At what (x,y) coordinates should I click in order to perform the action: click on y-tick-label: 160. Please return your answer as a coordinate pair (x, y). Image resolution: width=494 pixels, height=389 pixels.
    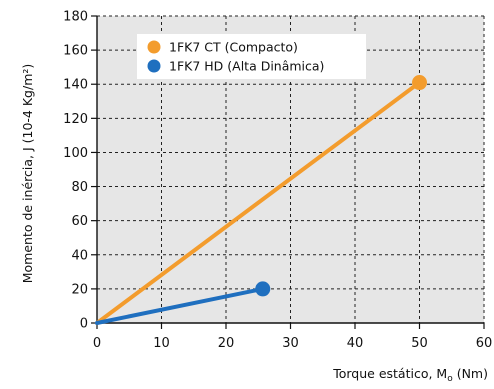
    Looking at the image, I should click on (75, 51).